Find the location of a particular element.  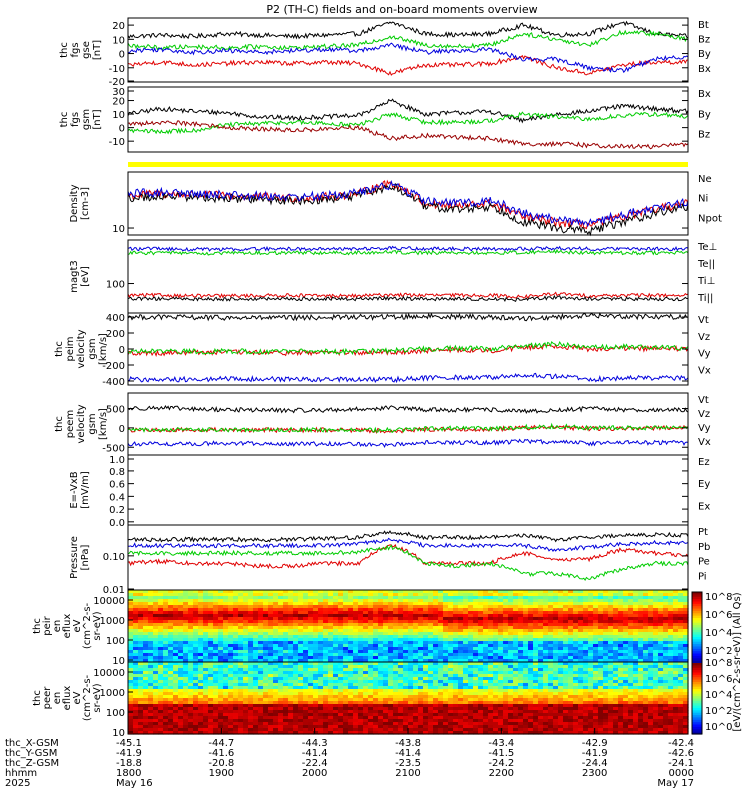

y-tick-label-6-4: 0.8 is located at coordinates (117, 472).